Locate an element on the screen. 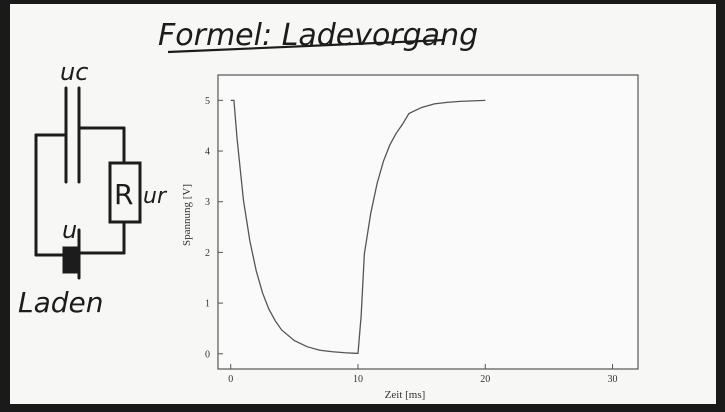 Image resolution: width=725 pixels, height=412 pixels. x-tick-label: 20 is located at coordinates (485, 379).